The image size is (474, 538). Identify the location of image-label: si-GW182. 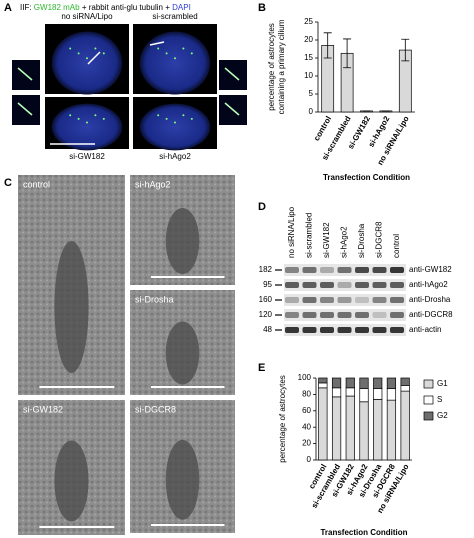
(87, 156).